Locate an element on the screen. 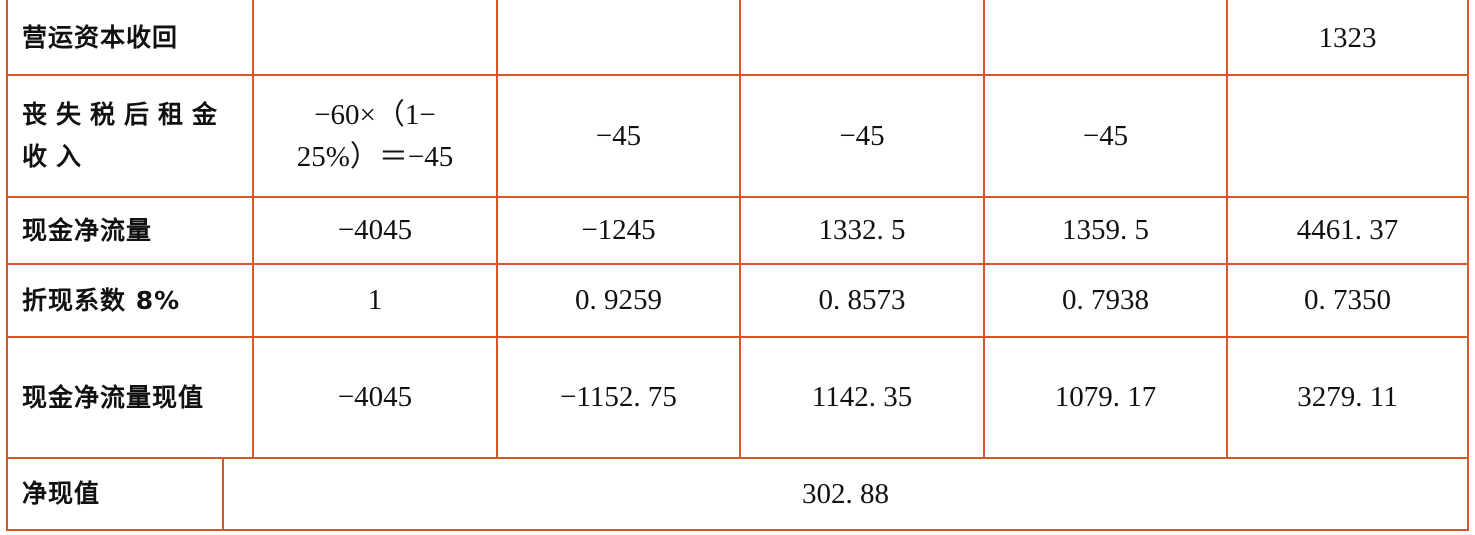 The image size is (1475, 535). table-cell: 1332. 5 is located at coordinates (862, 230).